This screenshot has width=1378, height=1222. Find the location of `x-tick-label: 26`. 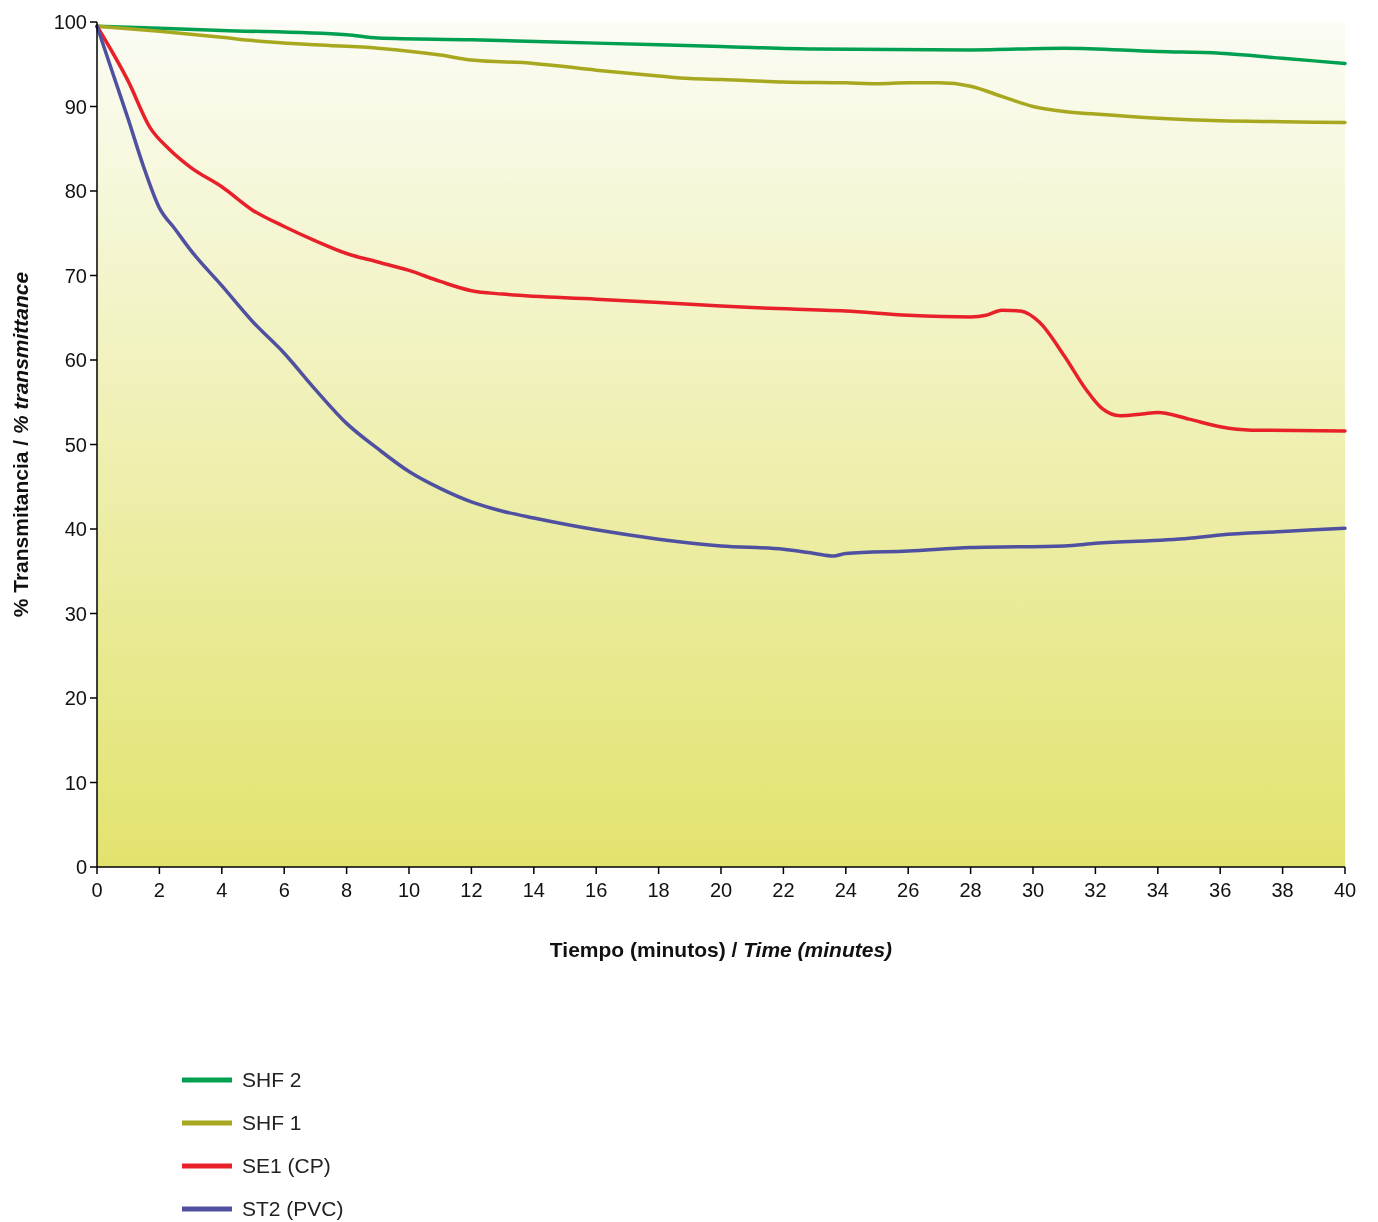

x-tick-label: 26 is located at coordinates (908, 890).